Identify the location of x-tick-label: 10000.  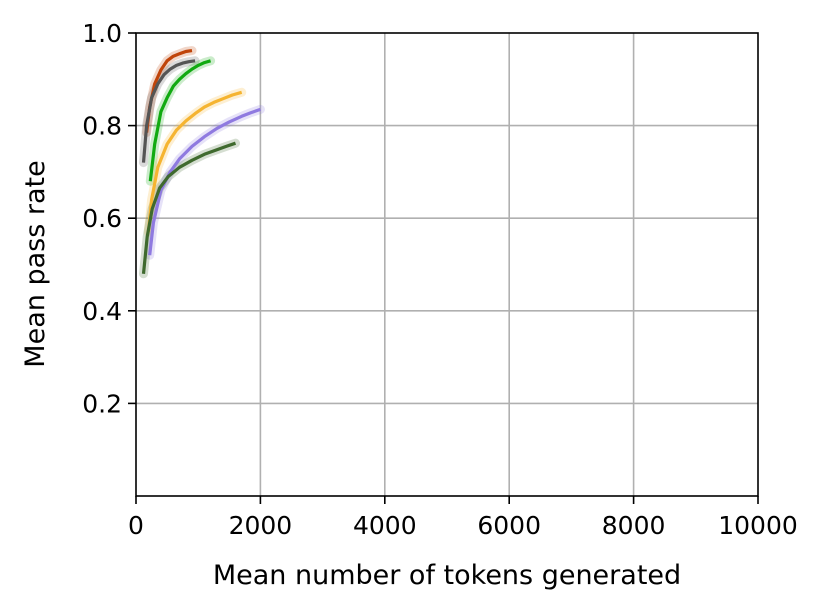
(758, 525).